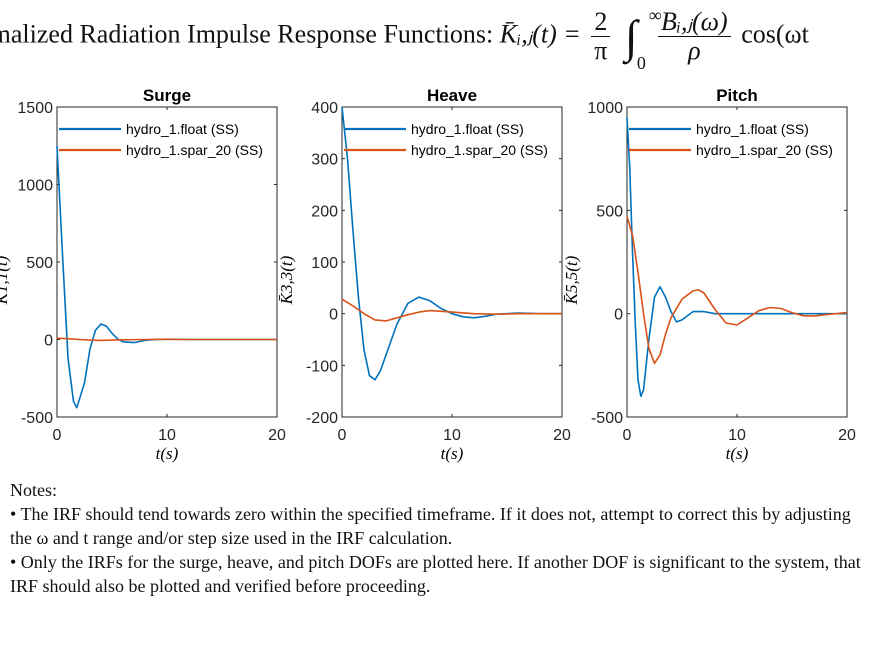 This screenshot has width=875, height=656. What do you see at coordinates (737, 95) in the screenshot?
I see `subplot-title: Pitch` at bounding box center [737, 95].